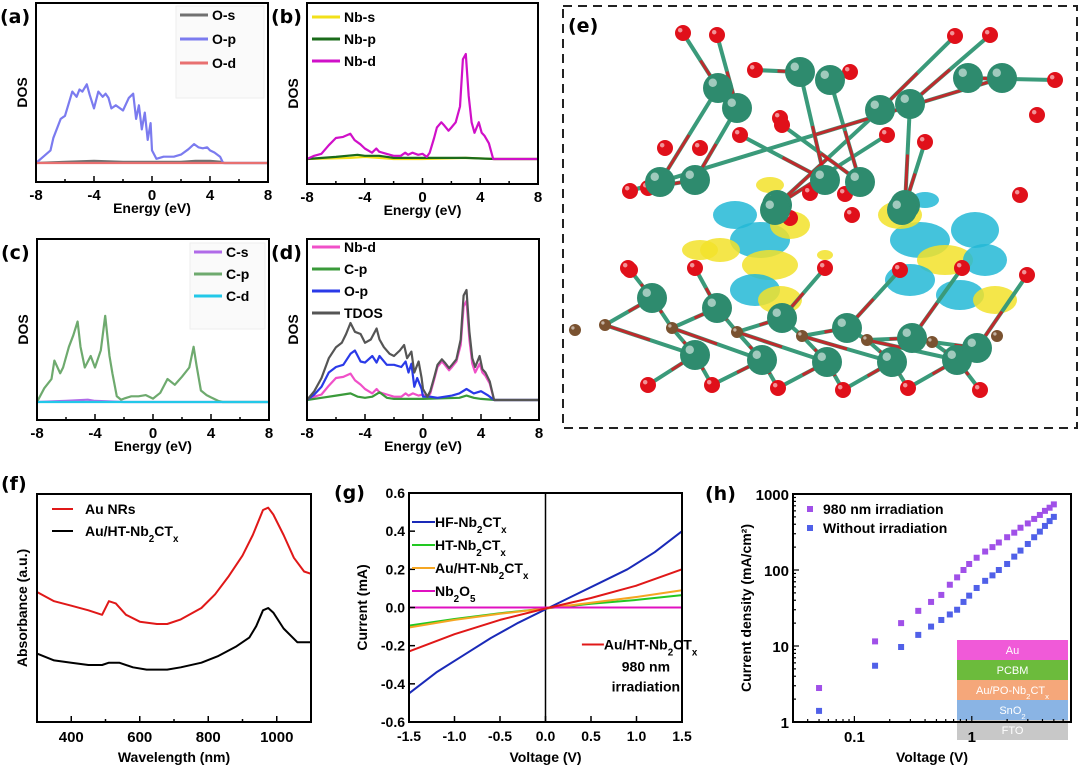 The height and width of the screenshot is (772, 1080). What do you see at coordinates (210, 195) in the screenshot?
I see `x-tick-label: 4` at bounding box center [210, 195].